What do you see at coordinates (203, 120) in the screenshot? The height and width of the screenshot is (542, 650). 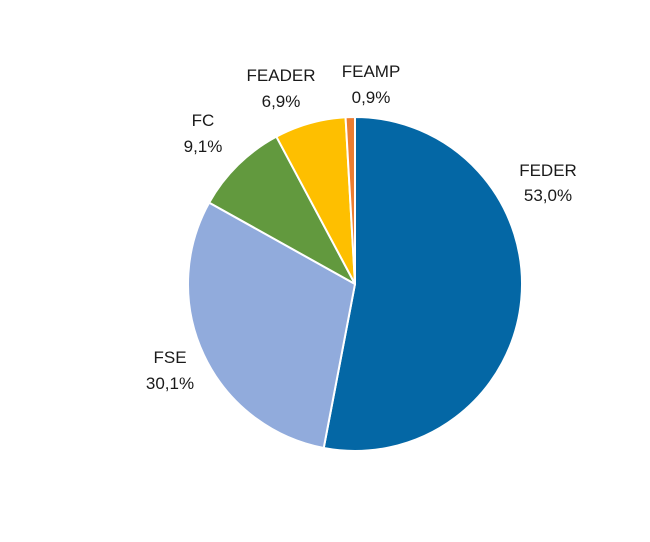 I see `slice-category-label-fc: FC` at bounding box center [203, 120].